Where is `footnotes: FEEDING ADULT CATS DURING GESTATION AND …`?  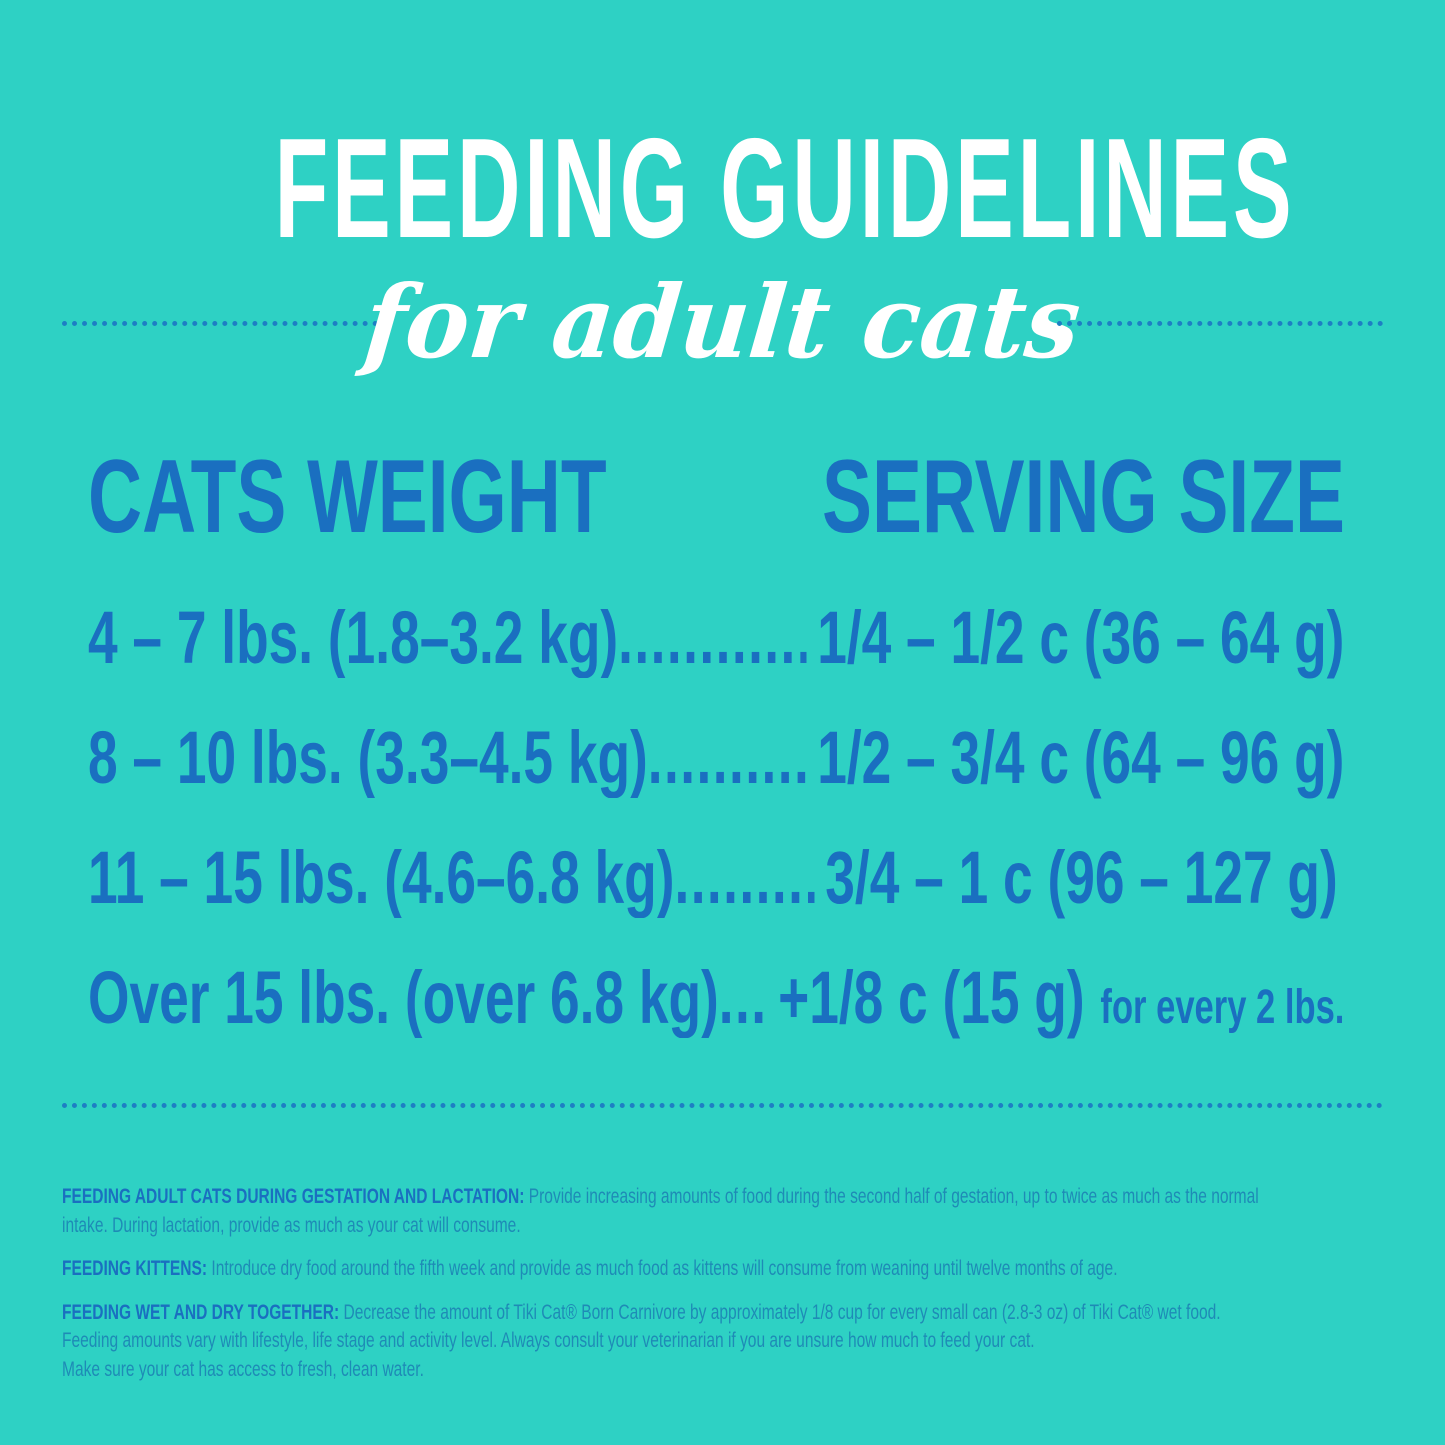
footnotes: FEEDING ADULT CATS DURING GESTATION AND … is located at coordinates (717, 1291).